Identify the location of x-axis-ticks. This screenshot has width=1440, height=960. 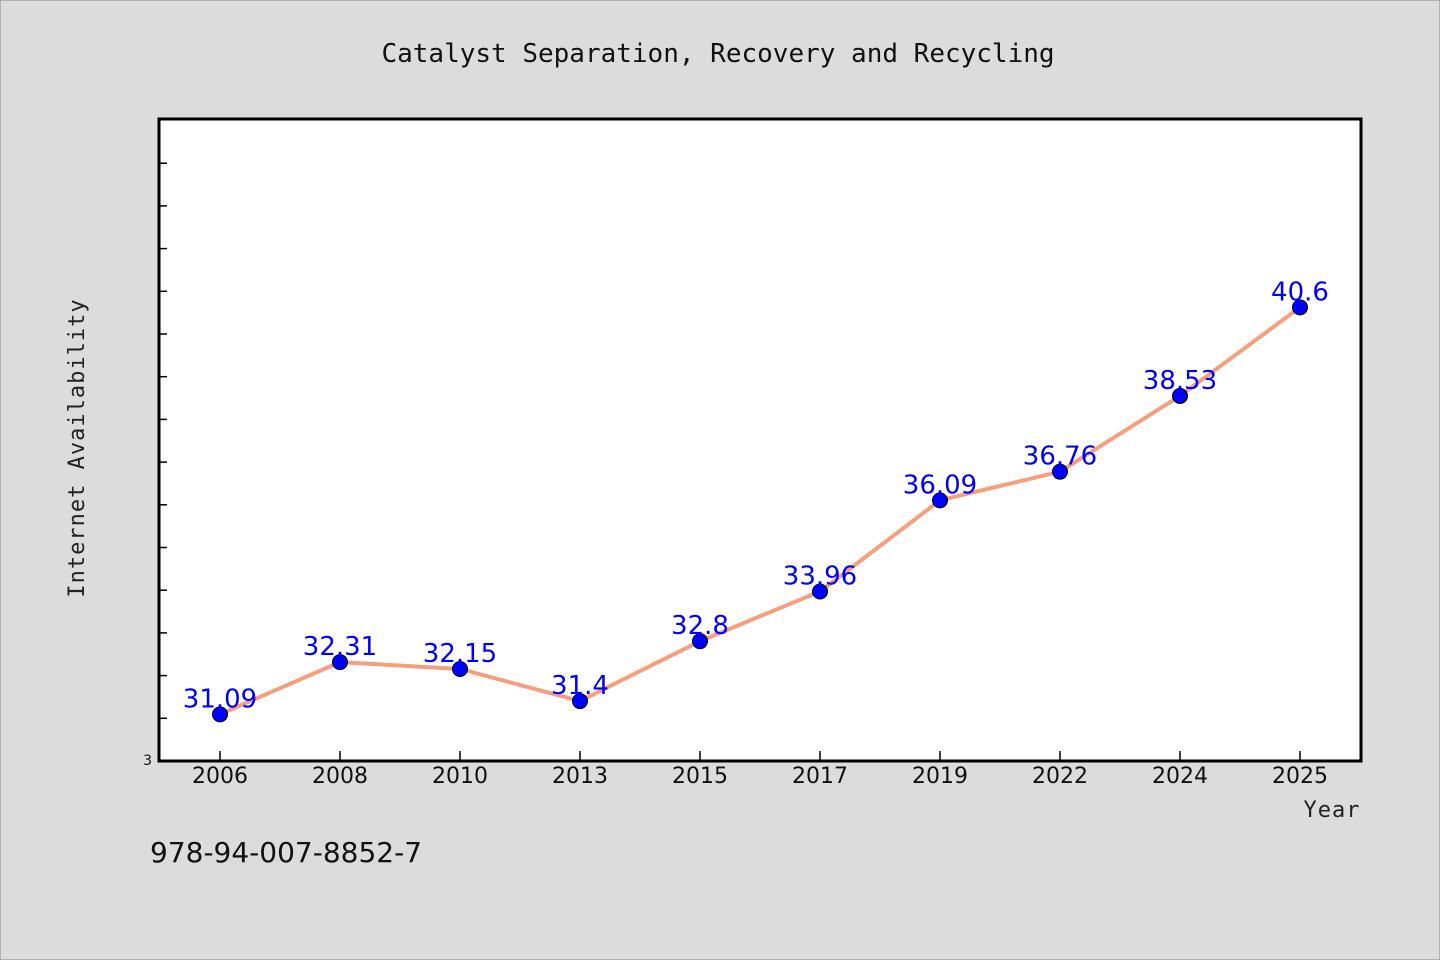
(760, 756).